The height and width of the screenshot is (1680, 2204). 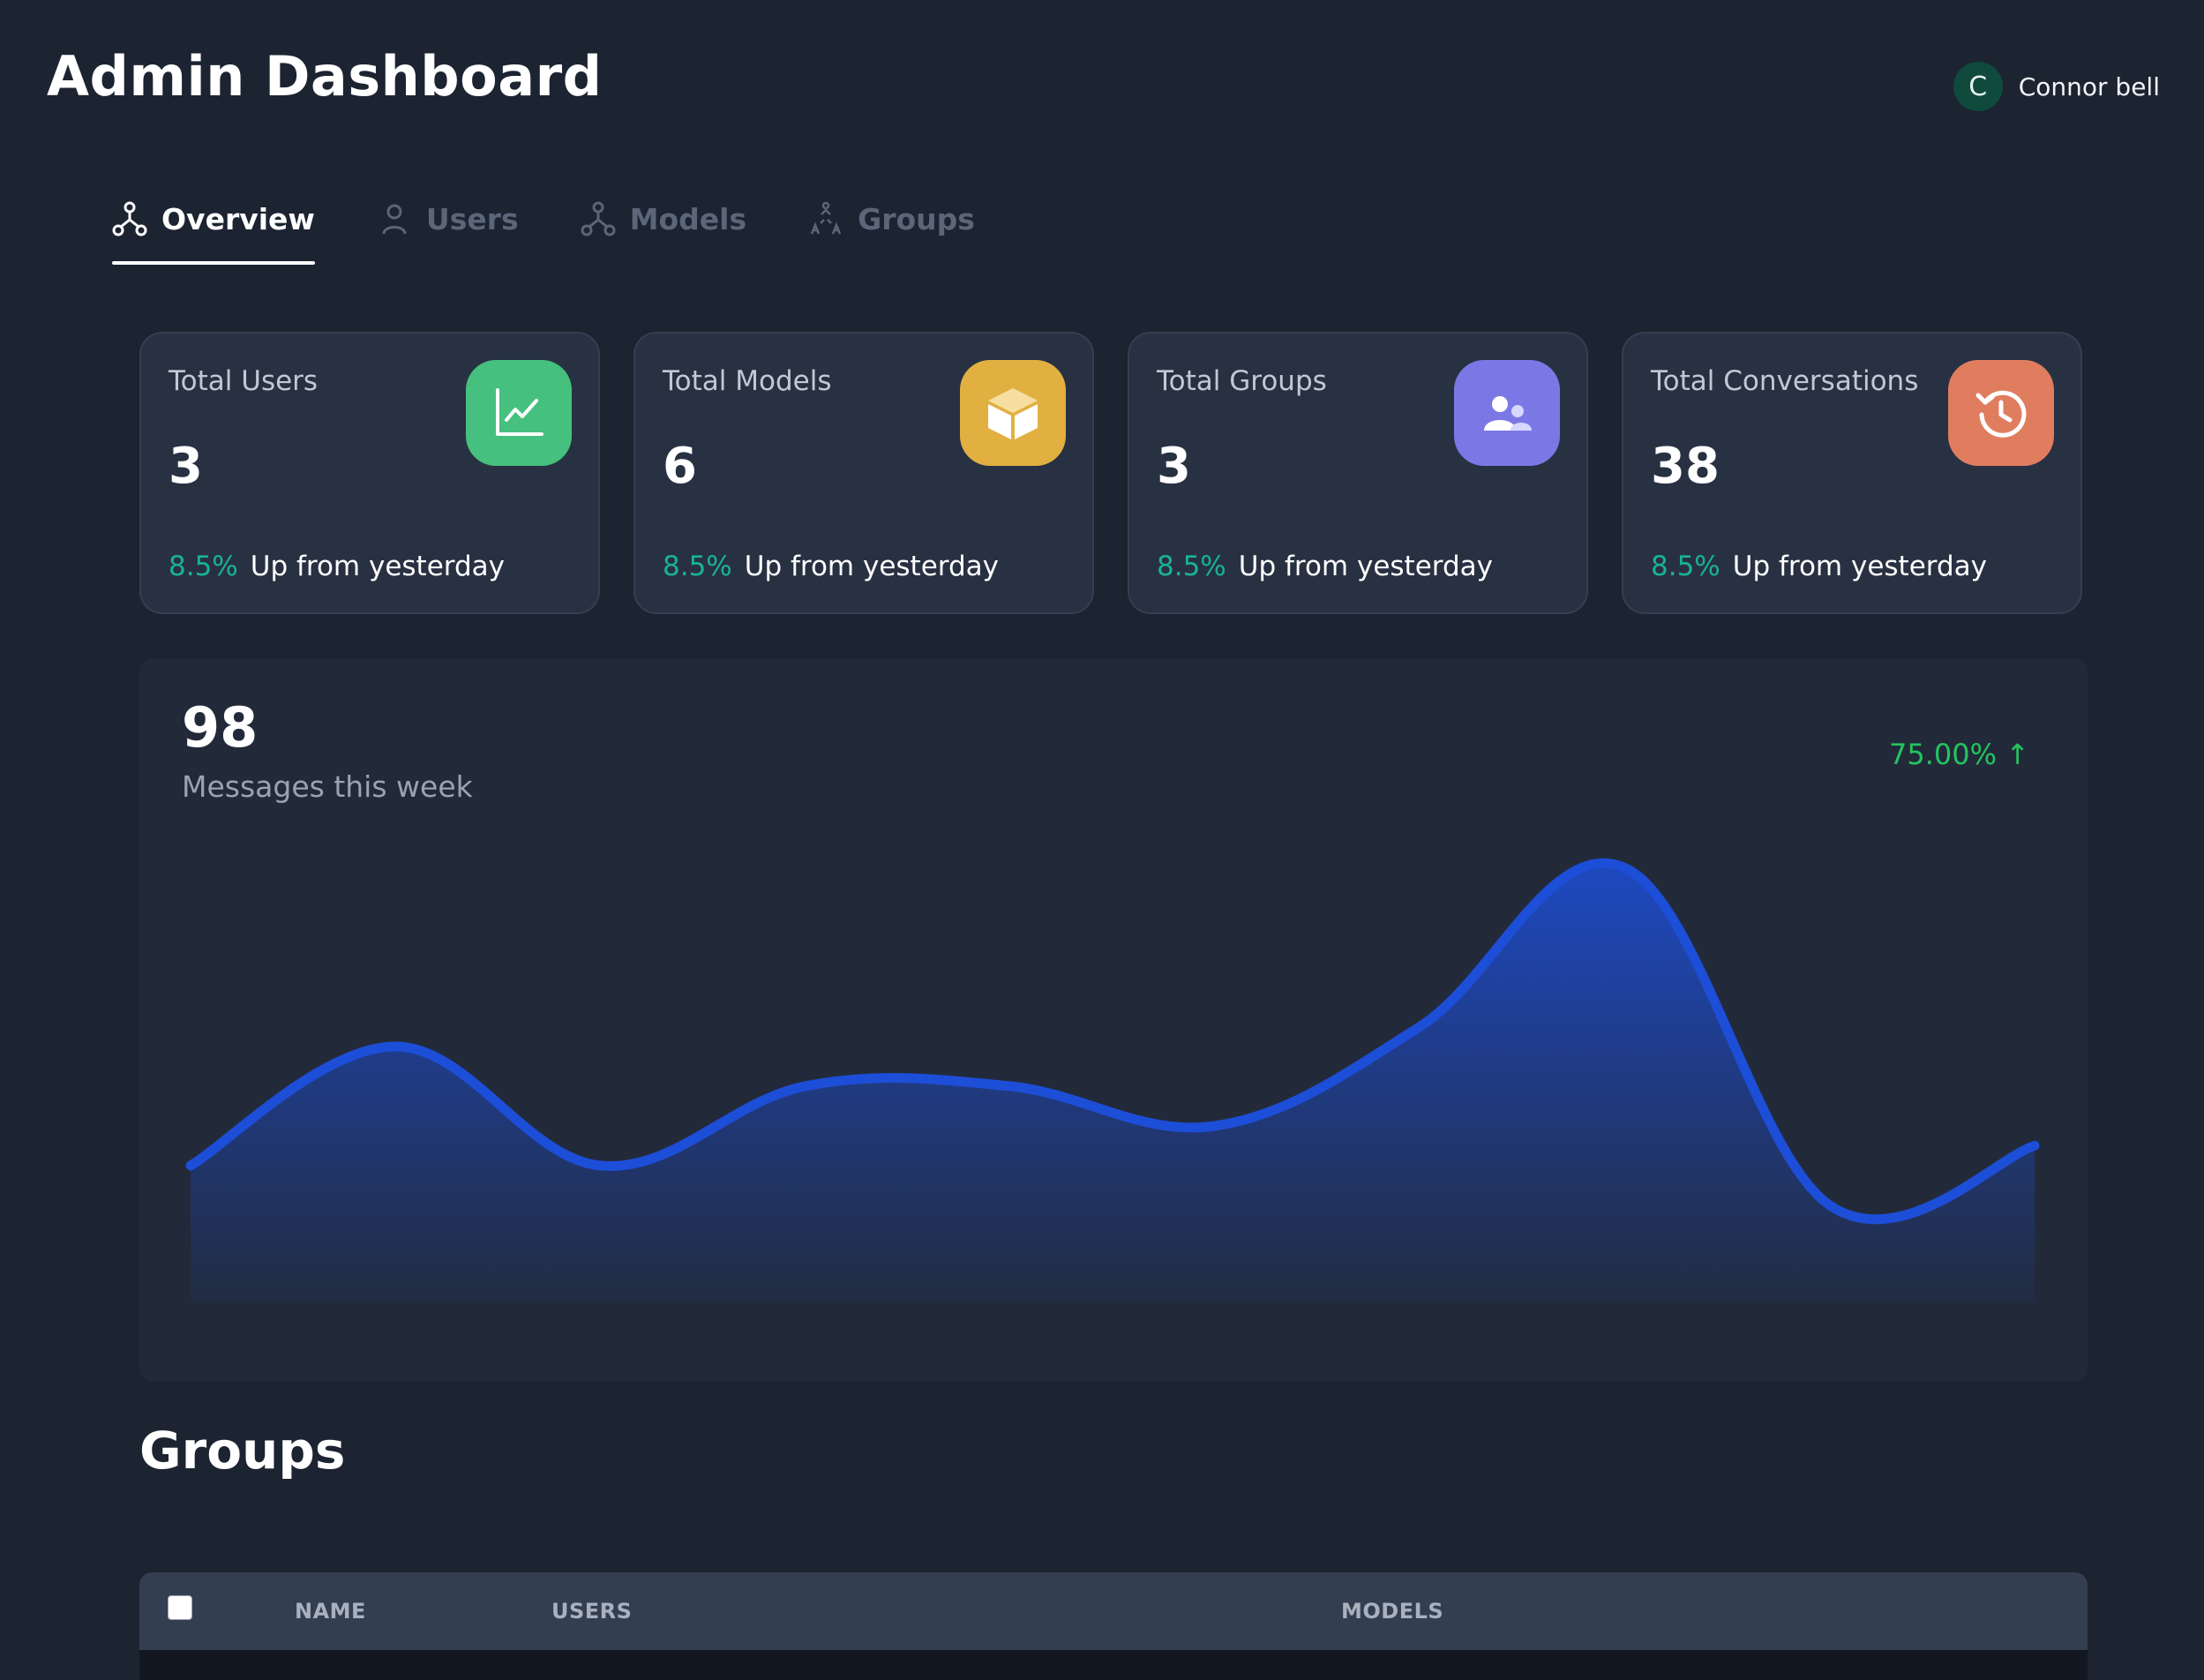 I want to click on messages-total: 98, so click(x=221, y=727).